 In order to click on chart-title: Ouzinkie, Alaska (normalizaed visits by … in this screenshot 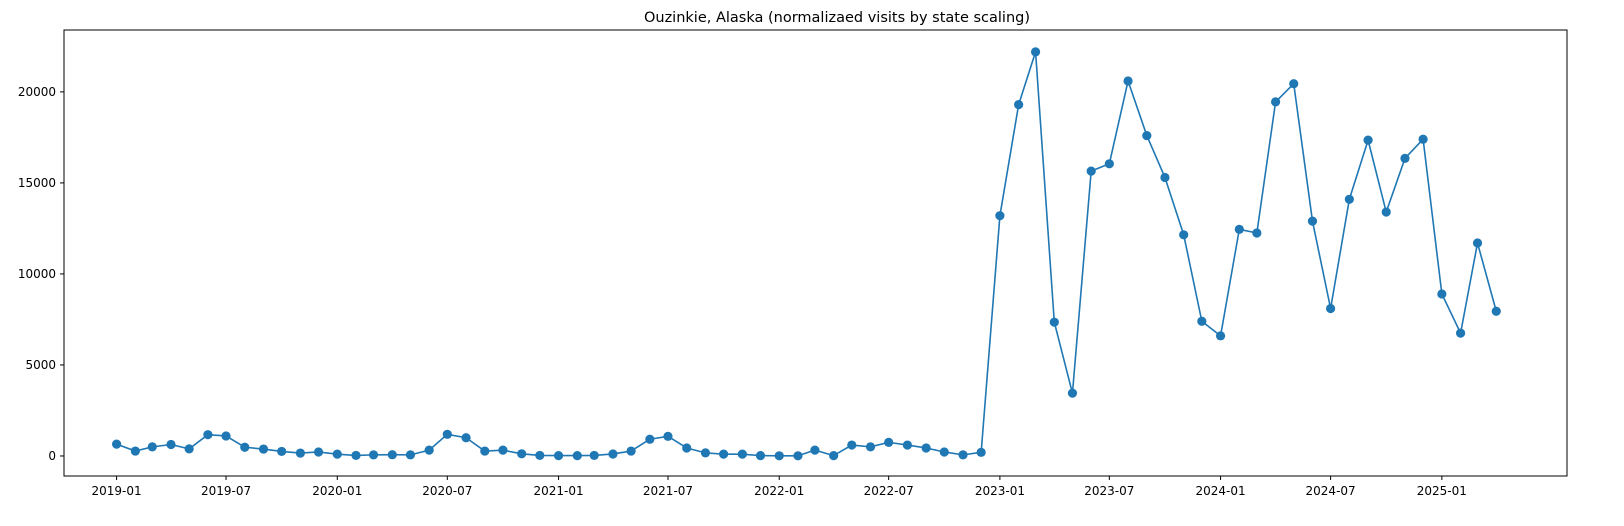, I will do `click(837, 18)`.